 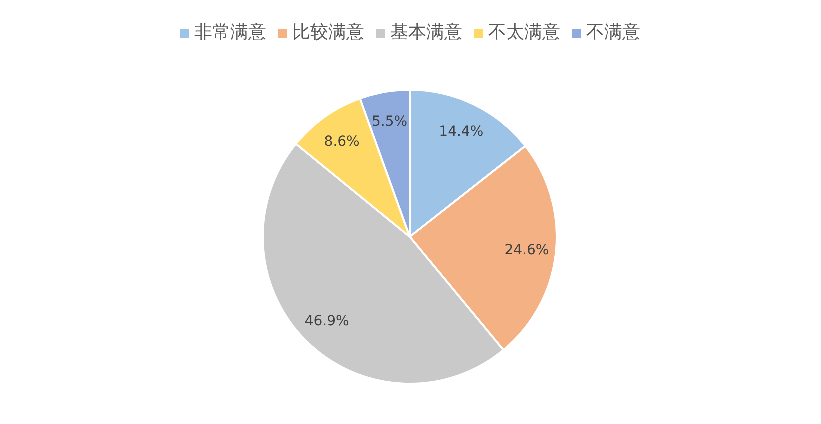 I want to click on data-label: 8.6%, so click(x=342, y=142).